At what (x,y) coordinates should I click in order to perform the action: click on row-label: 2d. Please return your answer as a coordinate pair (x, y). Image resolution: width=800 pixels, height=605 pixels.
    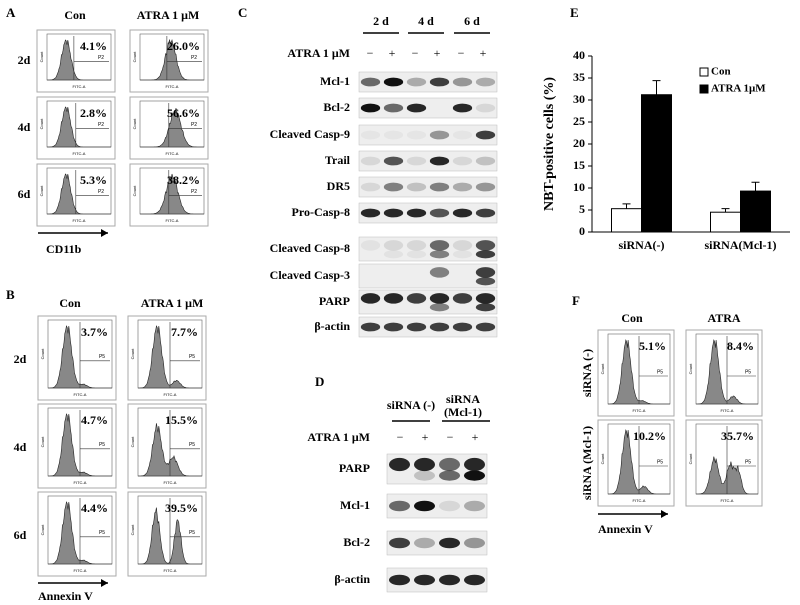
    Looking at the image, I should click on (24, 60).